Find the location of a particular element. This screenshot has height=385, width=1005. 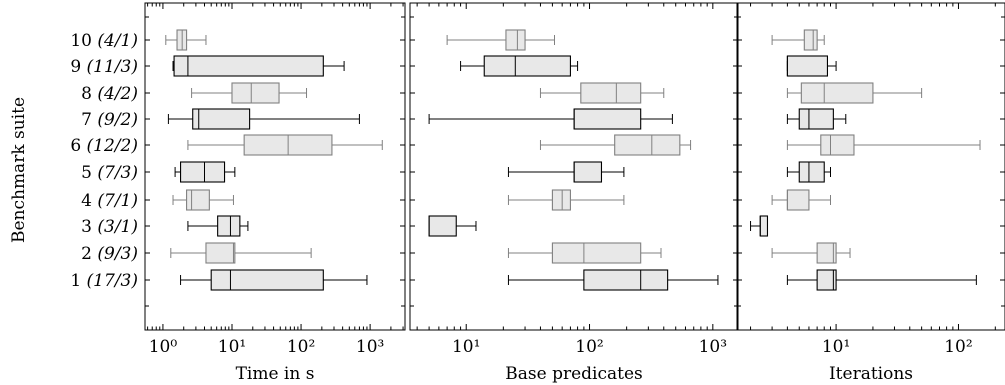

row-id: 7 is located at coordinates (89, 120).